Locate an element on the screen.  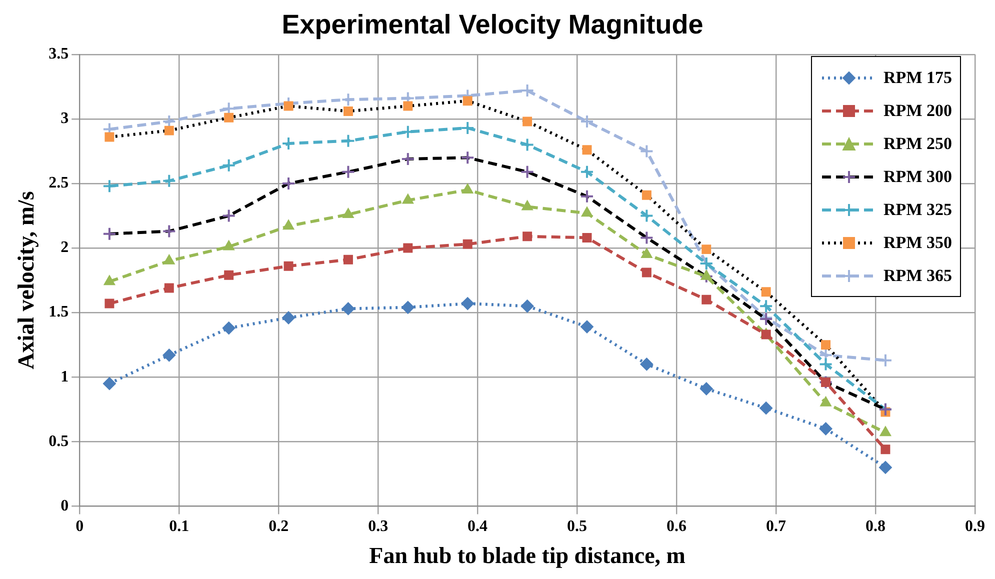
x-tick-label: 0.4 is located at coordinates (478, 526).